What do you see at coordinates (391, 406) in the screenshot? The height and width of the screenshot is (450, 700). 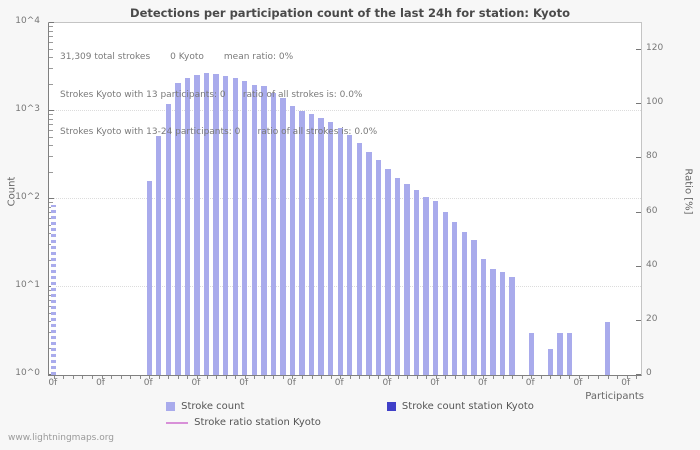 I see `stroke-count-station-swatch-icon` at bounding box center [391, 406].